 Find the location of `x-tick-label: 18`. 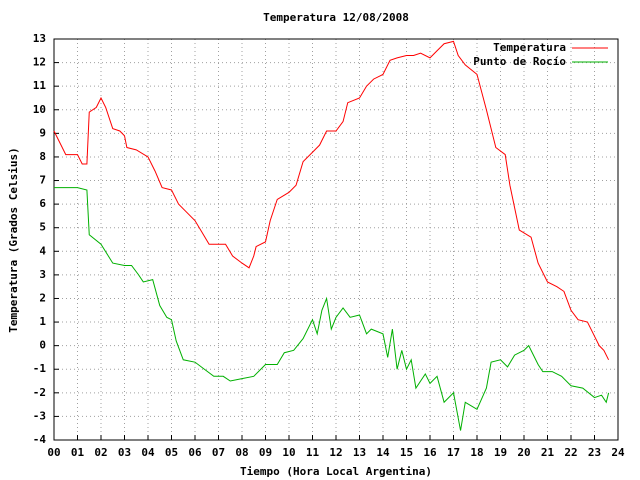

x-tick-label: 18 is located at coordinates (476, 452).